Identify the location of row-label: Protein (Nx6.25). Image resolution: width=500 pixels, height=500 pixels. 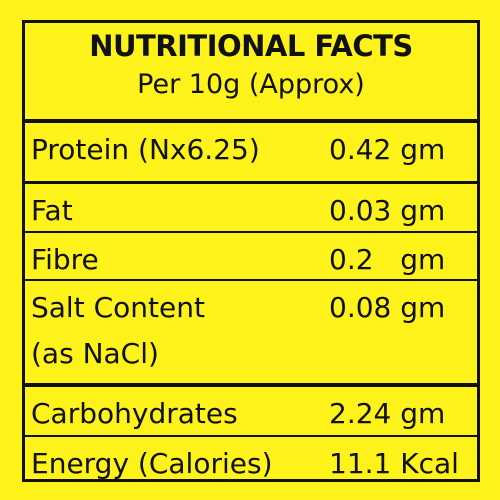
(145, 149).